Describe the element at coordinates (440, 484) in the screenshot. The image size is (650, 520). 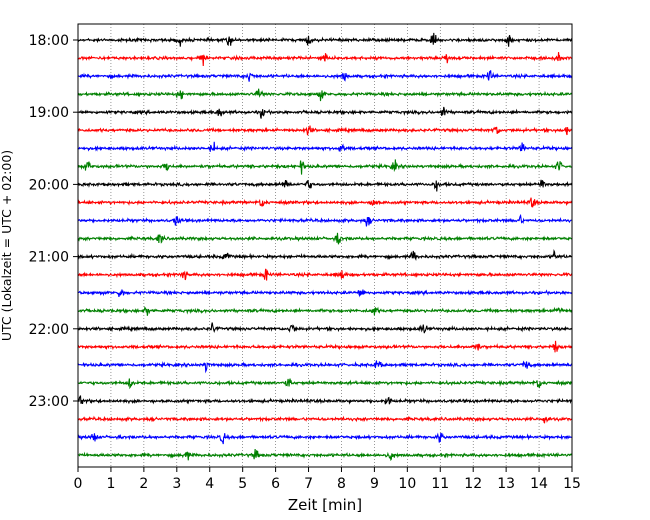
I see `x-tick-label: 11` at that location.